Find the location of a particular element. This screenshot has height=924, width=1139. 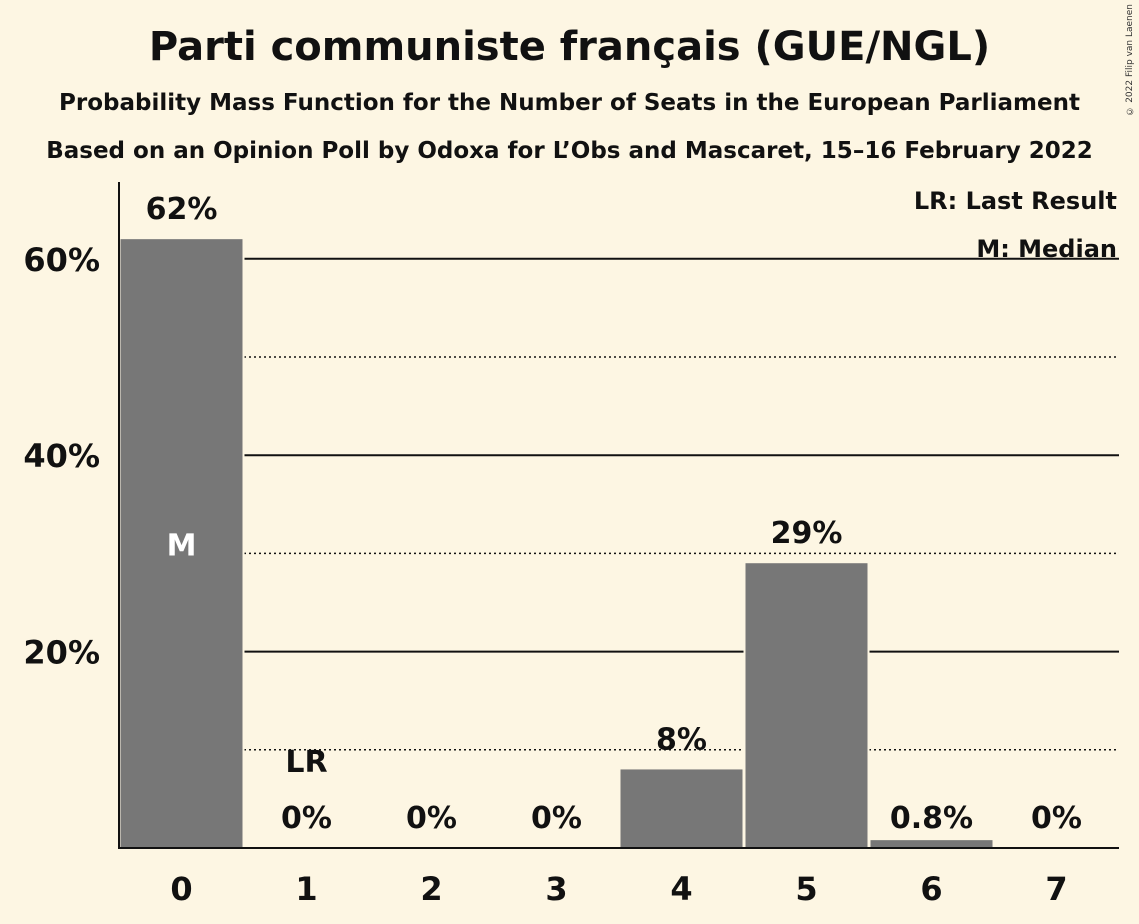

data-label: 62% is located at coordinates (182, 209).